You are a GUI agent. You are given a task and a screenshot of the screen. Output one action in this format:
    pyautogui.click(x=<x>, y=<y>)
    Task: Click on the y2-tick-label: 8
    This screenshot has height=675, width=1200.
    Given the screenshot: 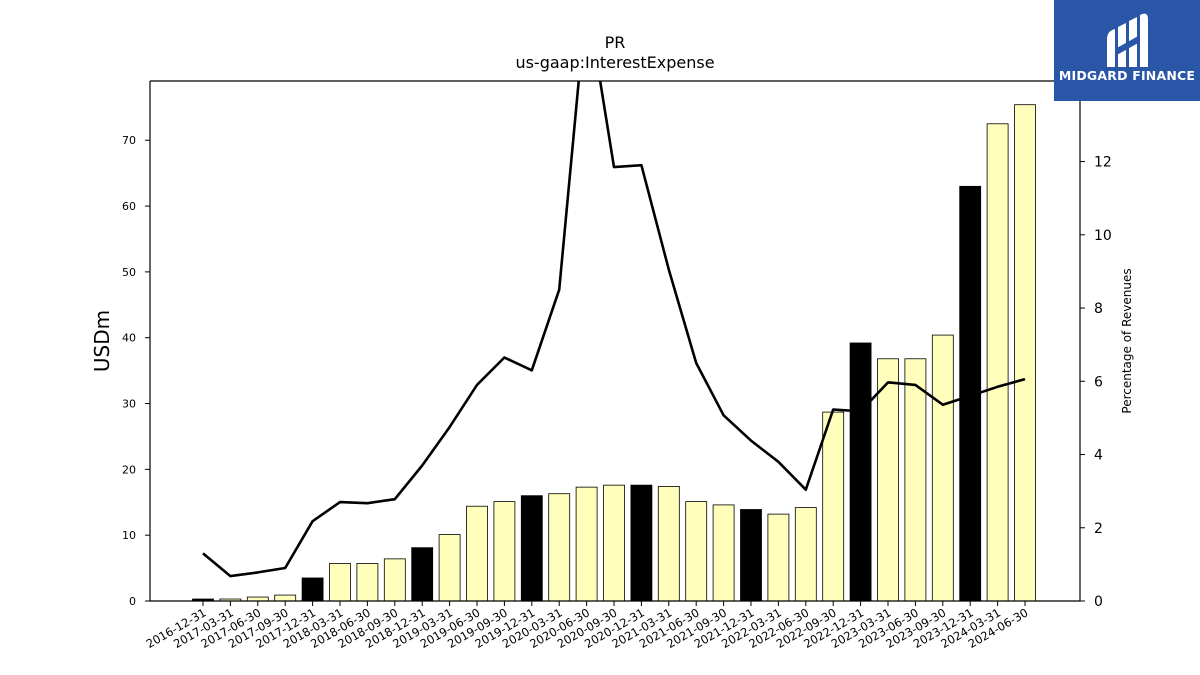 What is the action you would take?
    pyautogui.click(x=1098, y=309)
    